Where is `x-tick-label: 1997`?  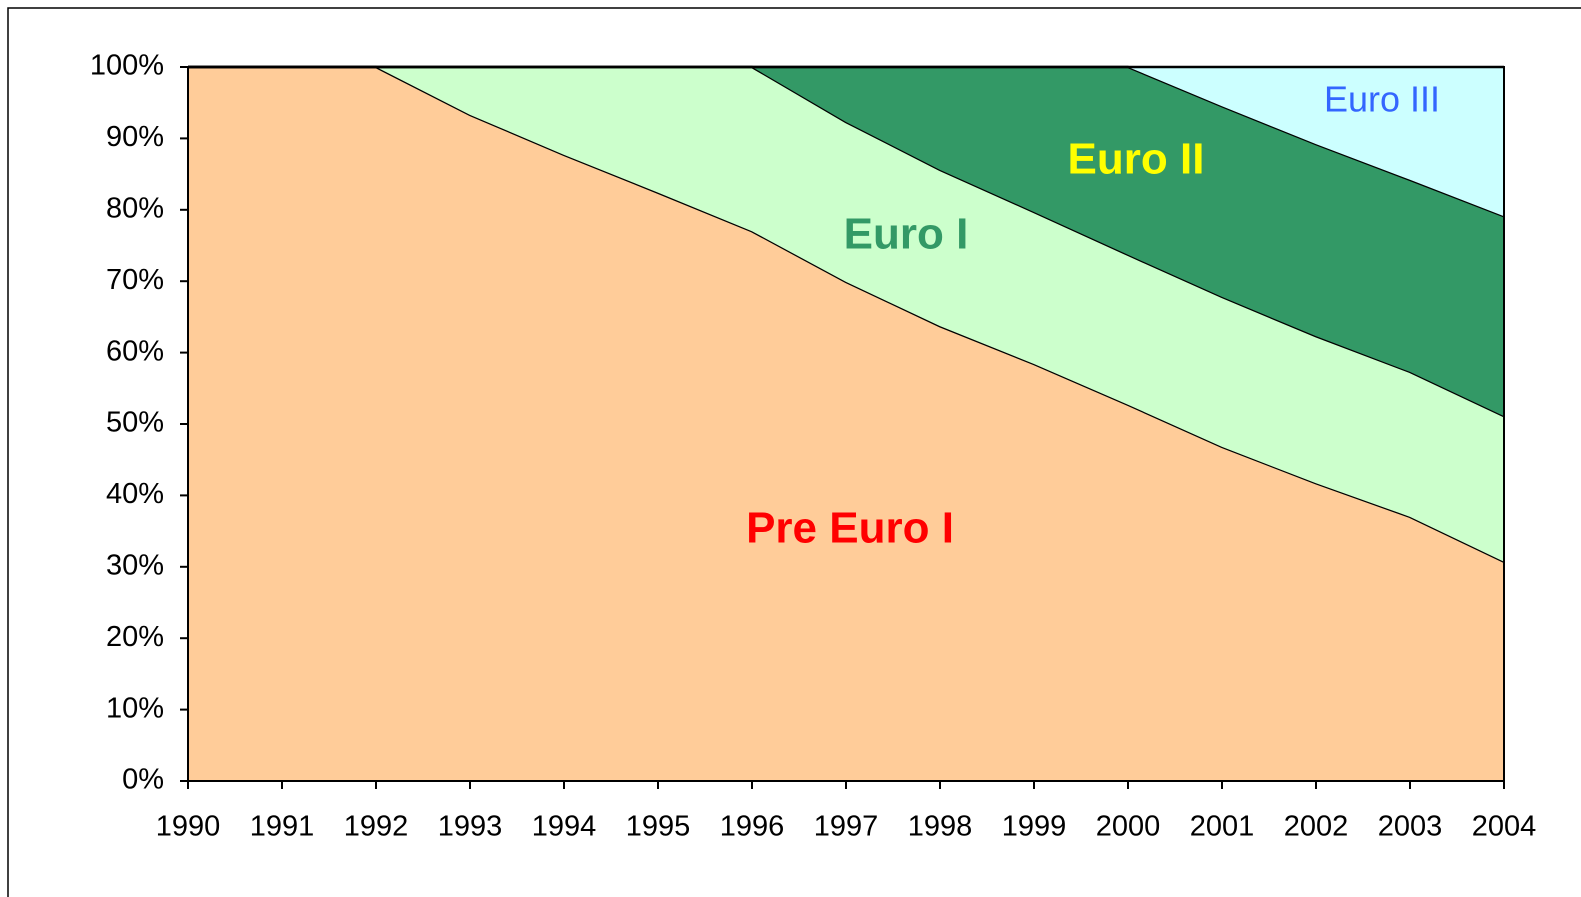 x-tick-label: 1997 is located at coordinates (846, 827).